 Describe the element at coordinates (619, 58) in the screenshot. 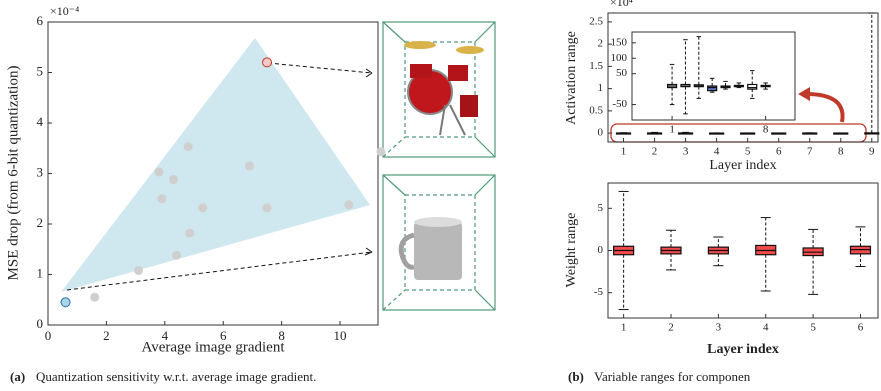

I see `y-tick-label: 100` at that location.